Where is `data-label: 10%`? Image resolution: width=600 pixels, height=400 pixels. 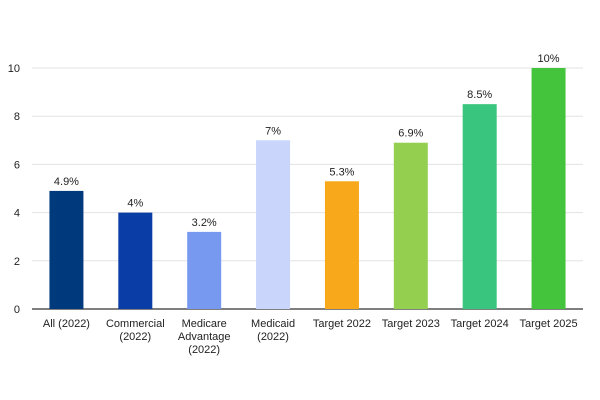
data-label: 10% is located at coordinates (549, 59).